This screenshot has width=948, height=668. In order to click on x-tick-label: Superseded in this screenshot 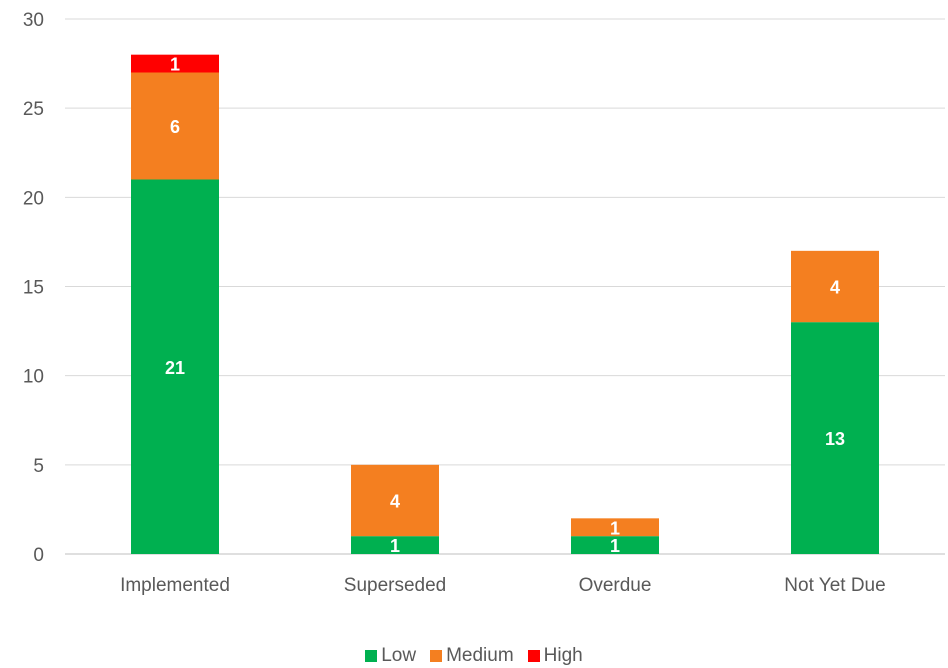, I will do `click(395, 585)`.